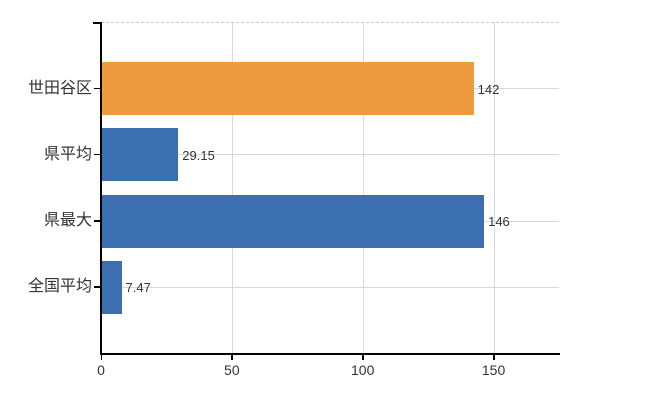  What do you see at coordinates (59, 287) in the screenshot?
I see `category-label: 全国平均` at bounding box center [59, 287].